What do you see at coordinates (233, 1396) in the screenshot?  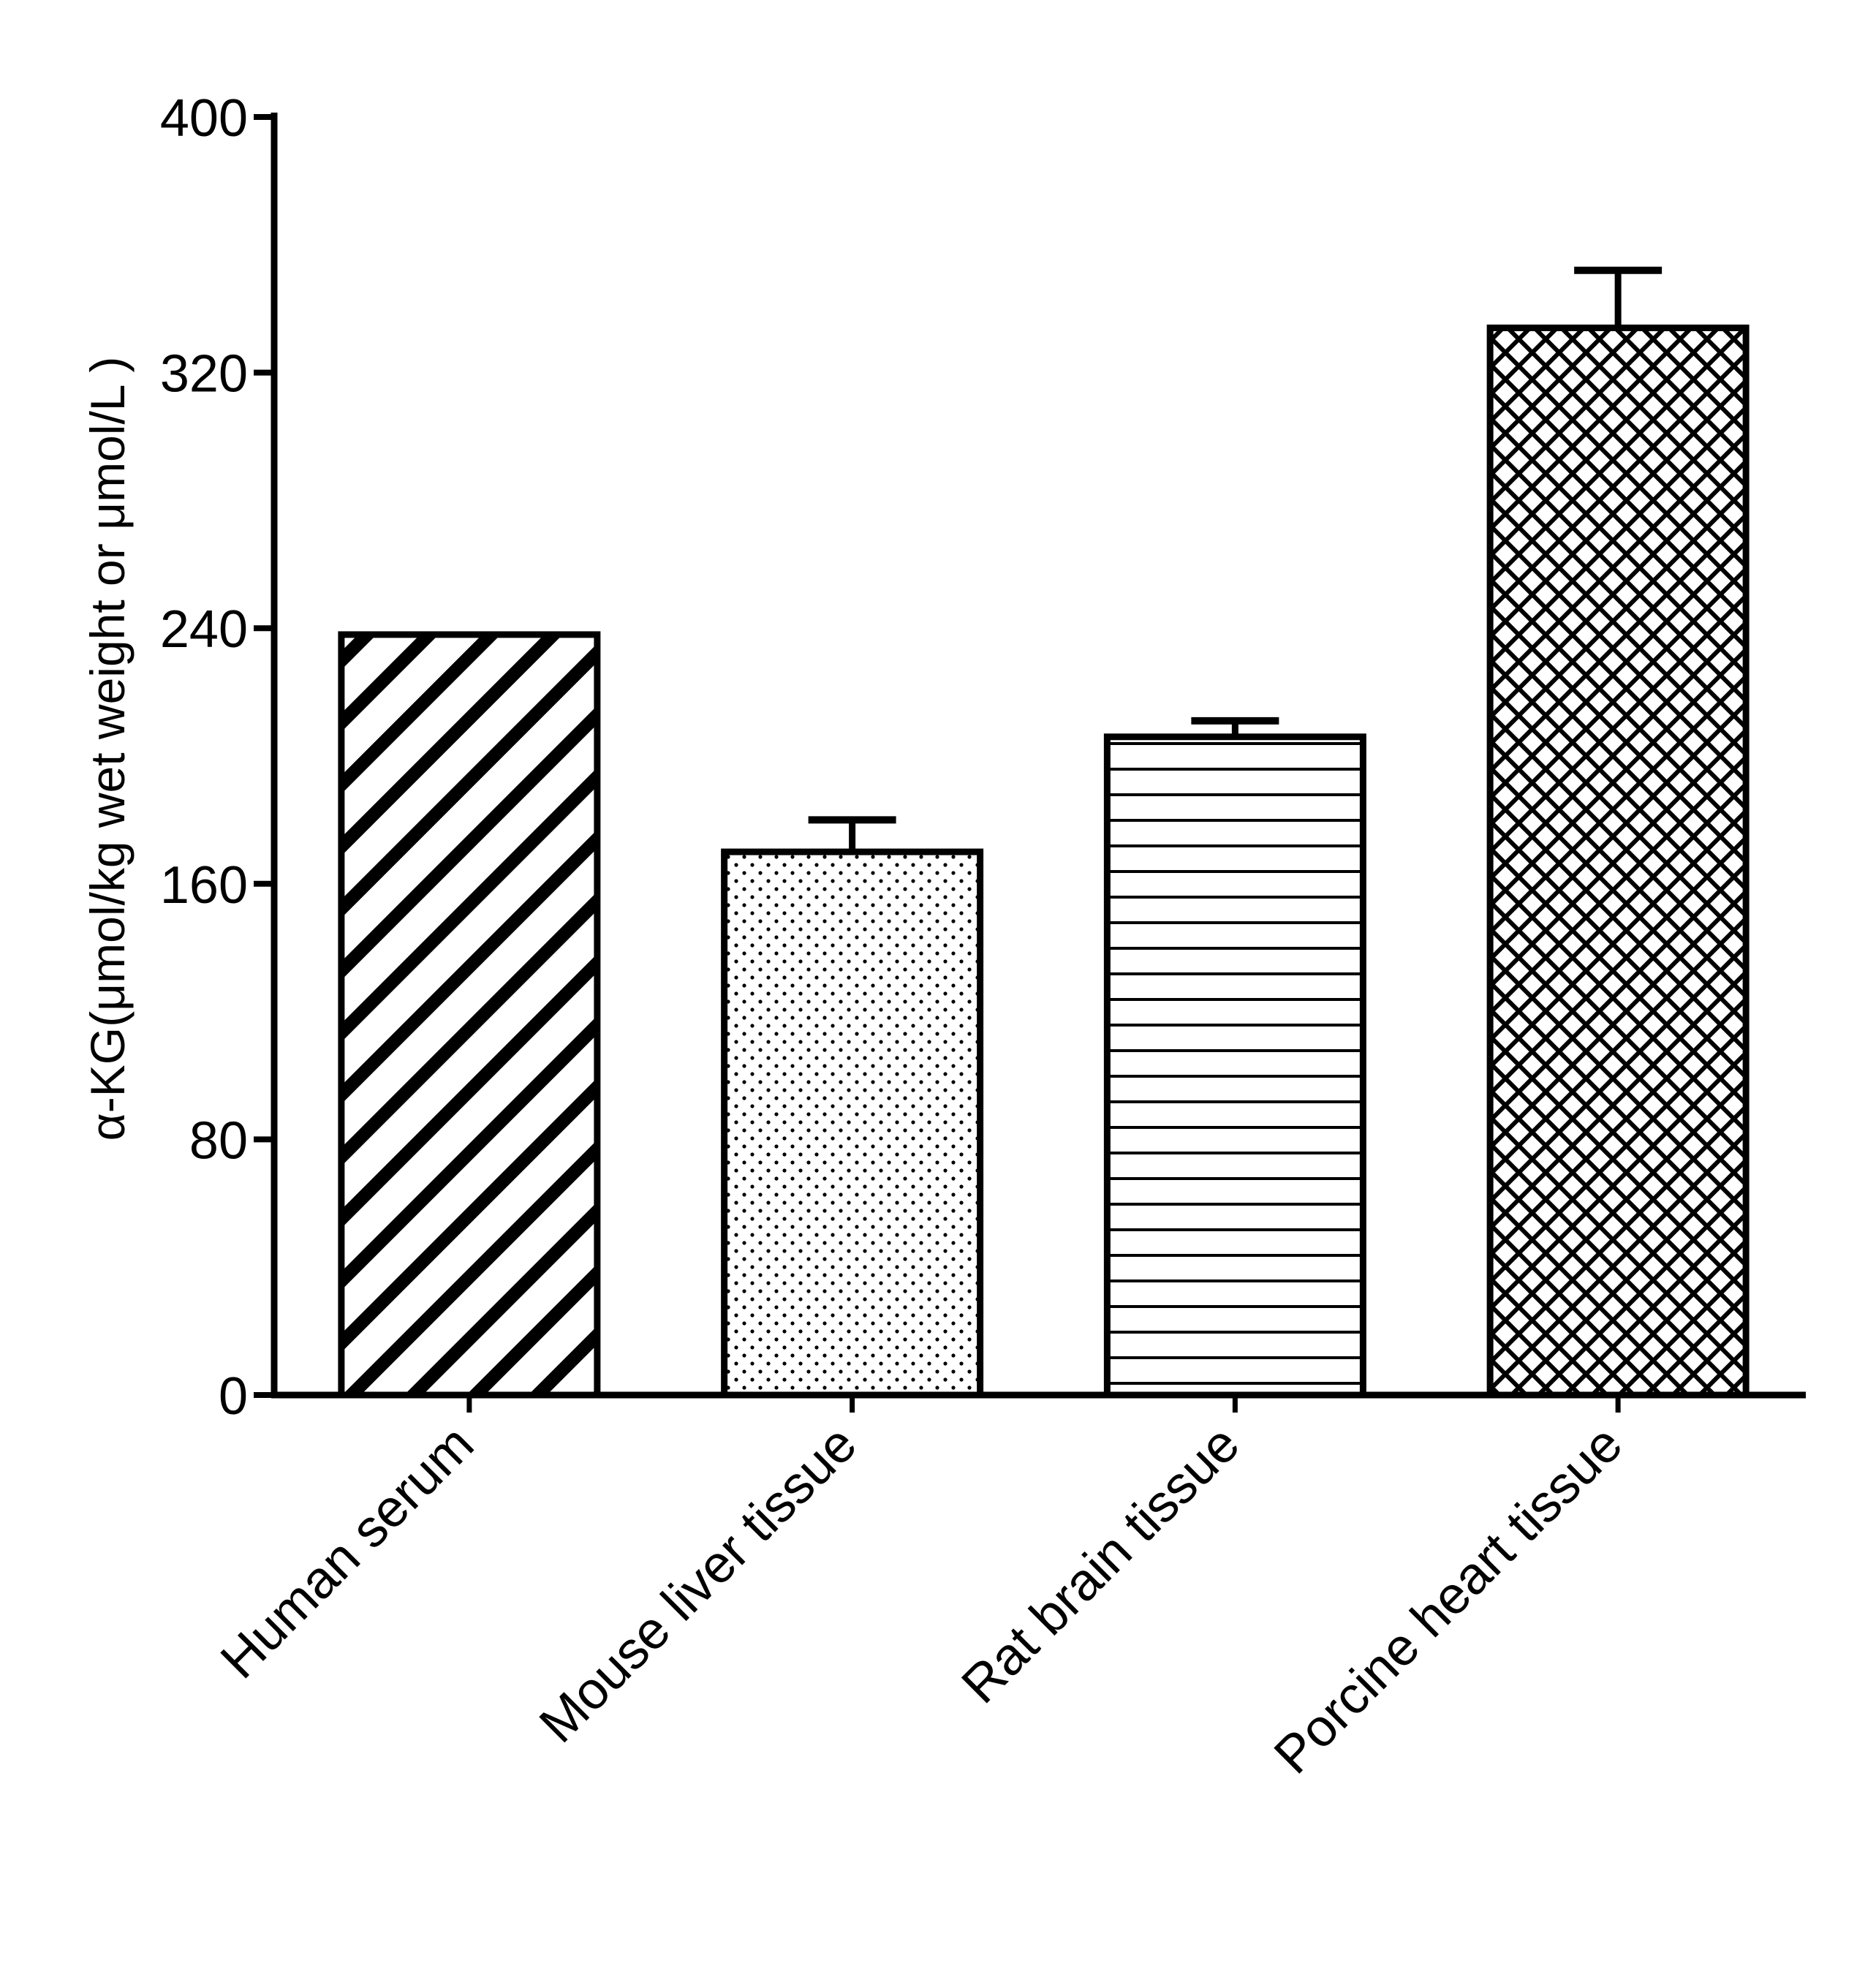 I see `y-tick-label-0: 0` at bounding box center [233, 1396].